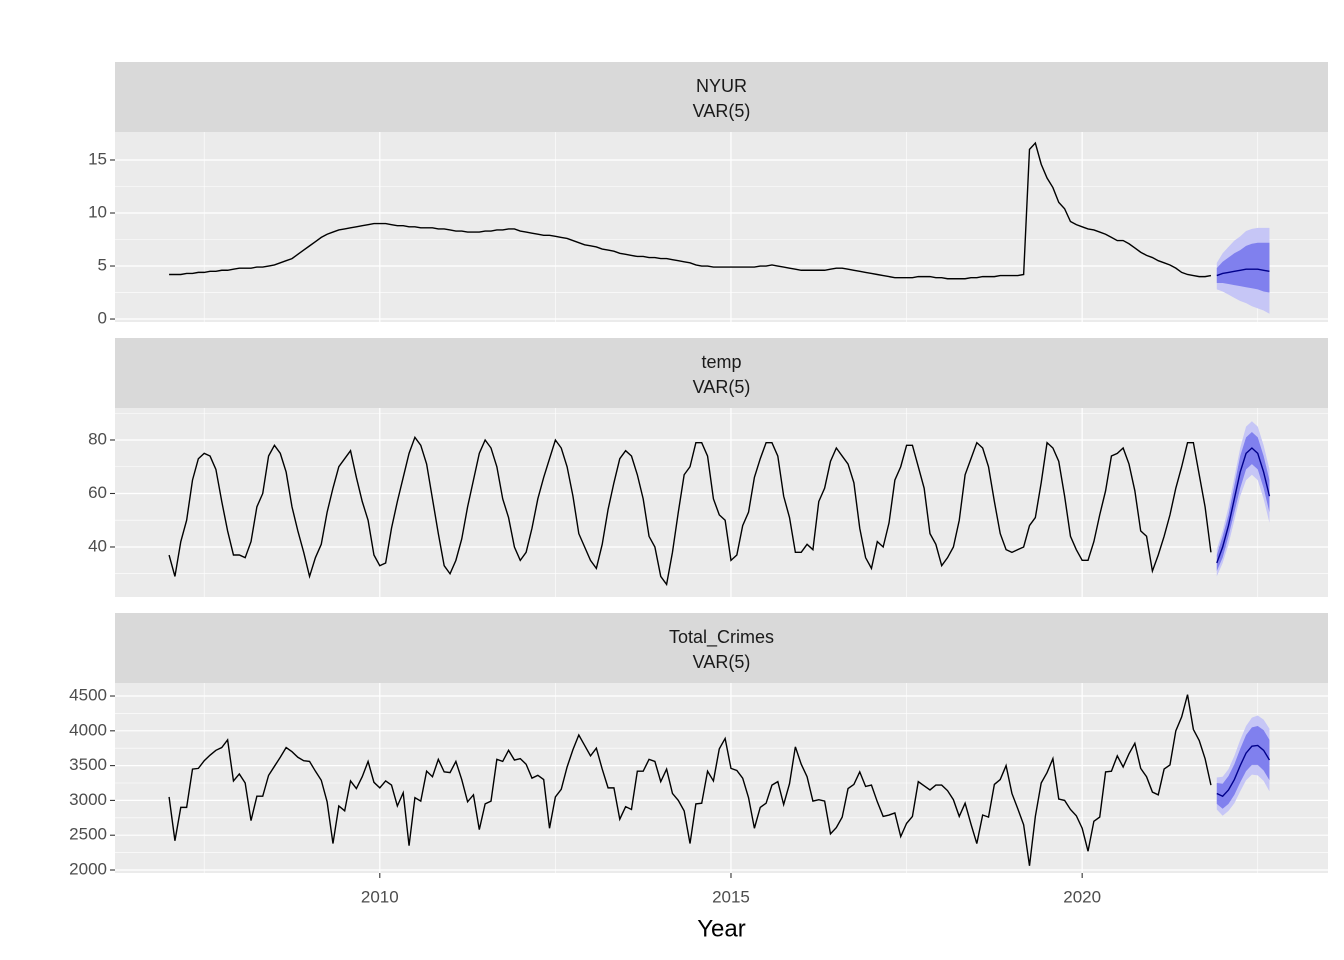 The width and height of the screenshot is (1344, 960). Describe the element at coordinates (731, 896) in the screenshot. I see `x-tick-label: 2015` at that location.